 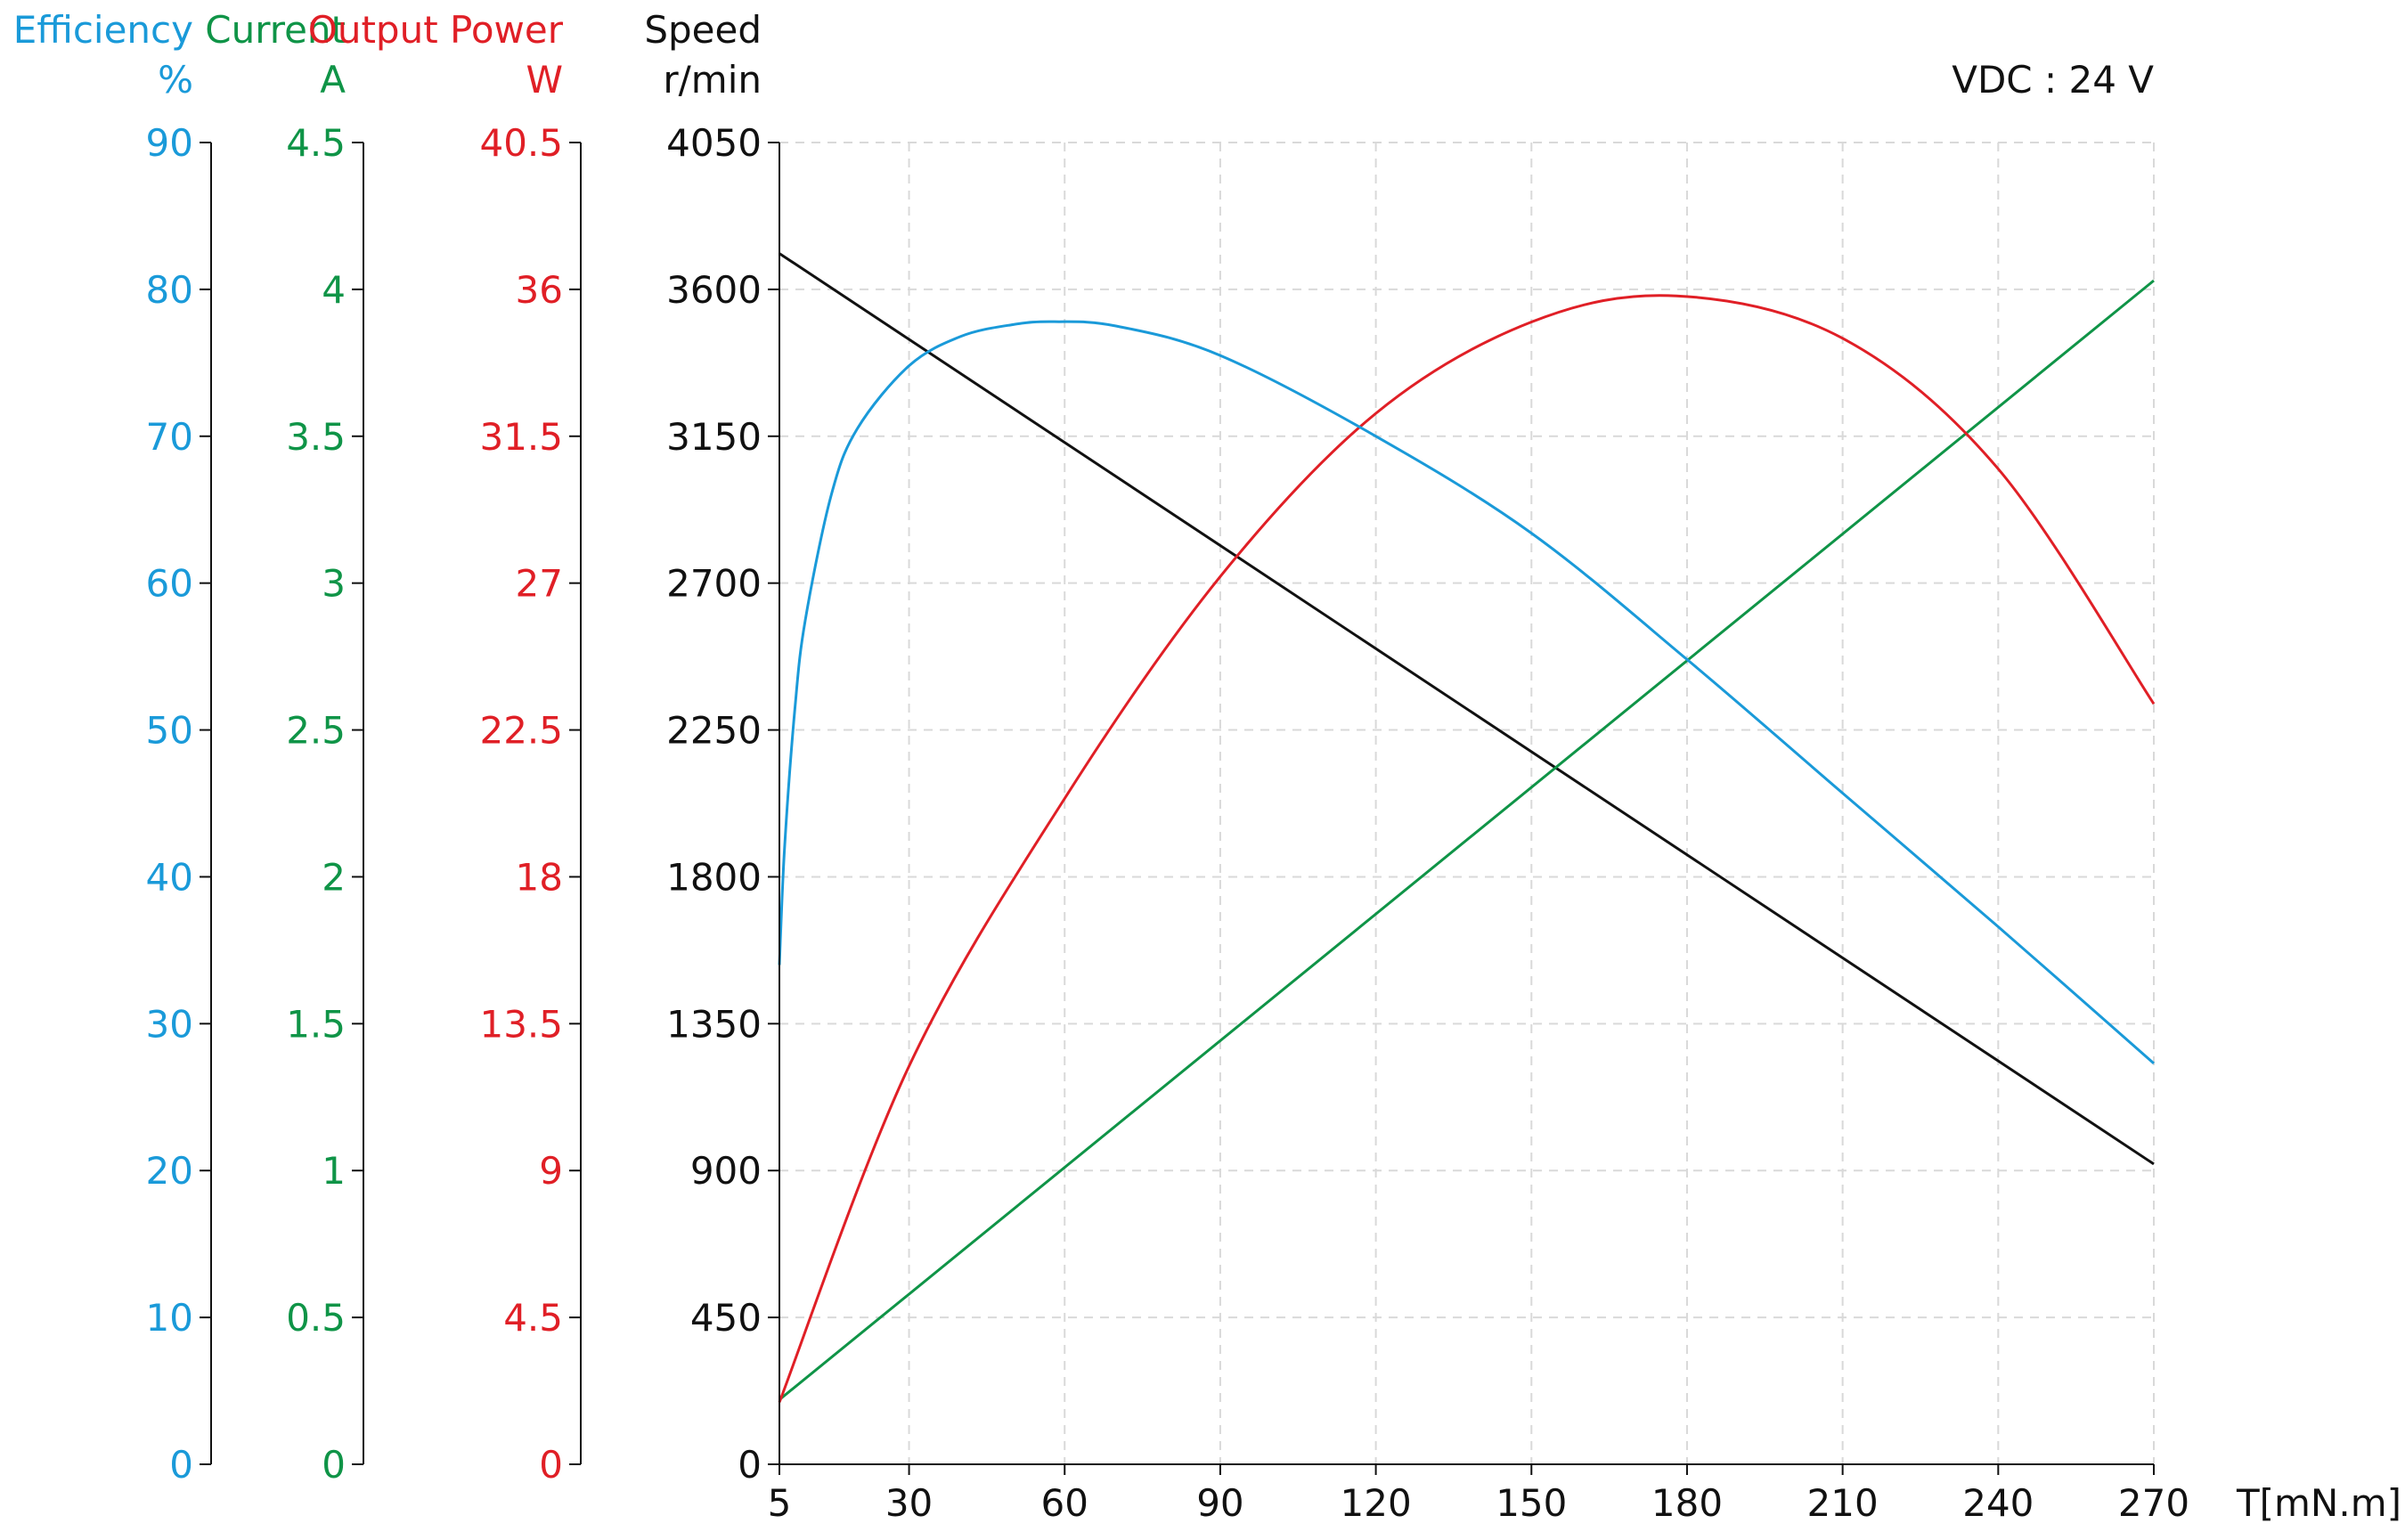 I want to click on vdc-annotation: VDC : 24 V, so click(x=2053, y=80).